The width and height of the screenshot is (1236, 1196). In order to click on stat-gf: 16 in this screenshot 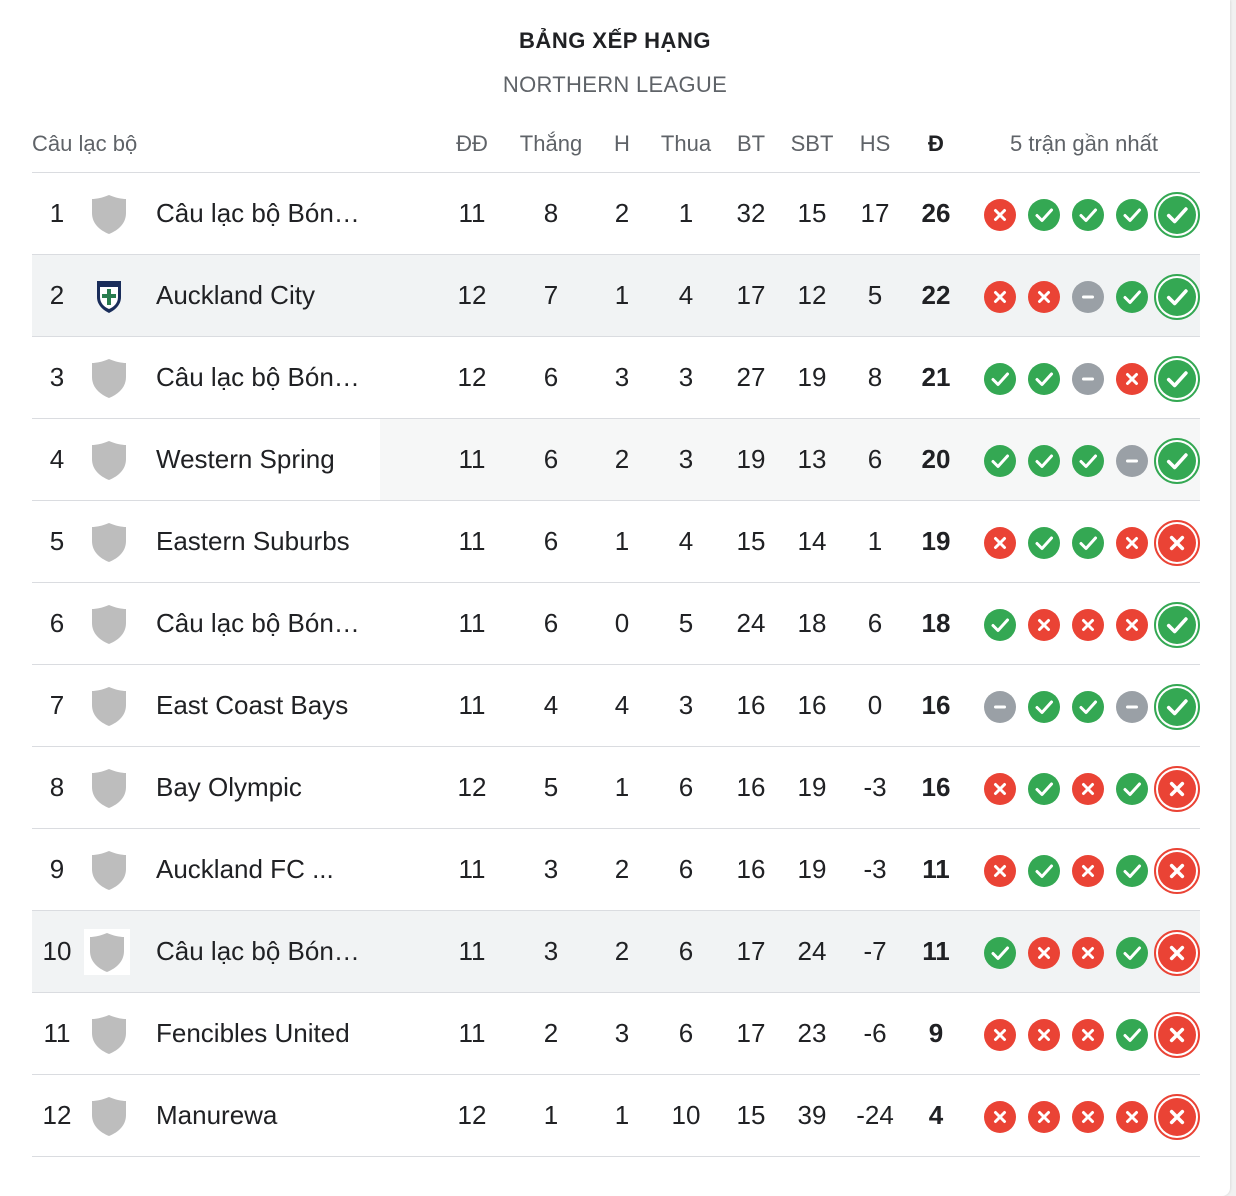, I will do `click(751, 869)`.